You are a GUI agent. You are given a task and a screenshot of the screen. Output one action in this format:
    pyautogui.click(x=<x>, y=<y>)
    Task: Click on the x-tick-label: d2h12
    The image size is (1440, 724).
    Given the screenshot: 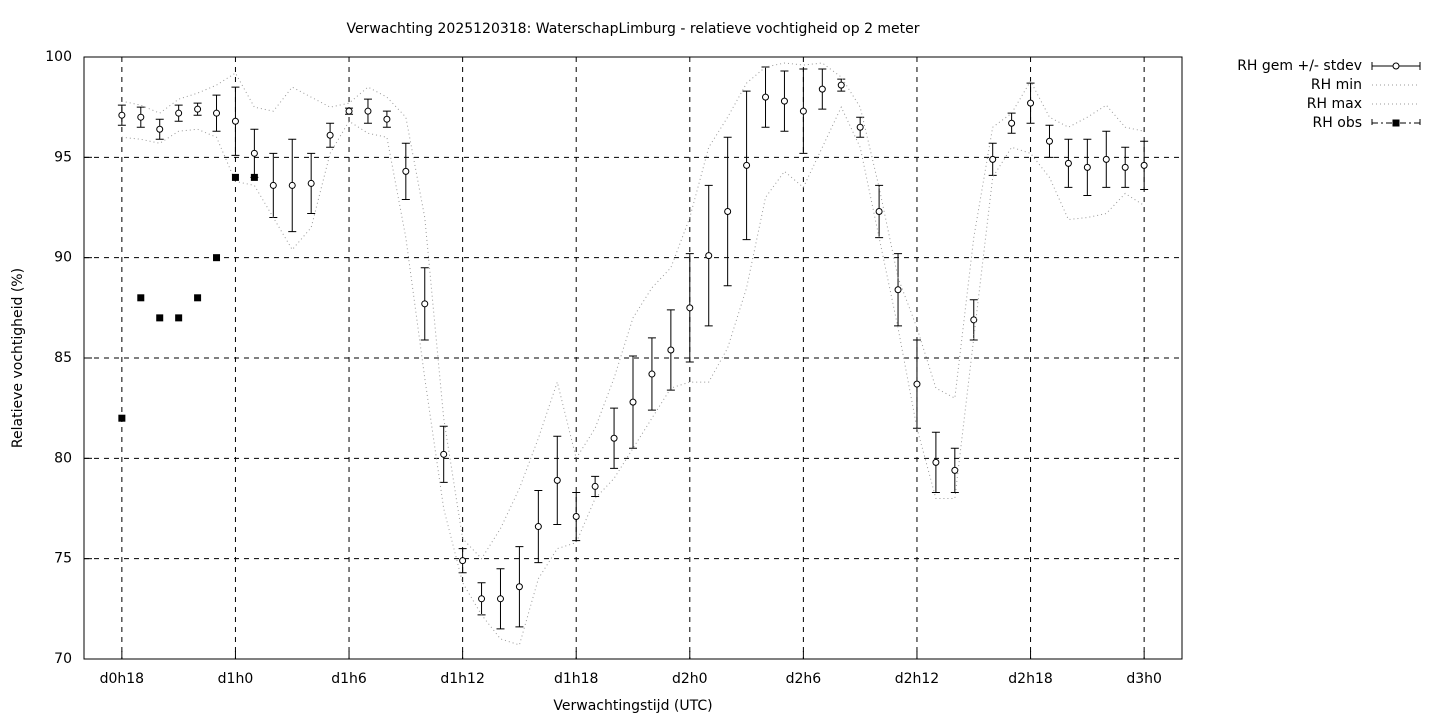 What is the action you would take?
    pyautogui.click(x=917, y=679)
    